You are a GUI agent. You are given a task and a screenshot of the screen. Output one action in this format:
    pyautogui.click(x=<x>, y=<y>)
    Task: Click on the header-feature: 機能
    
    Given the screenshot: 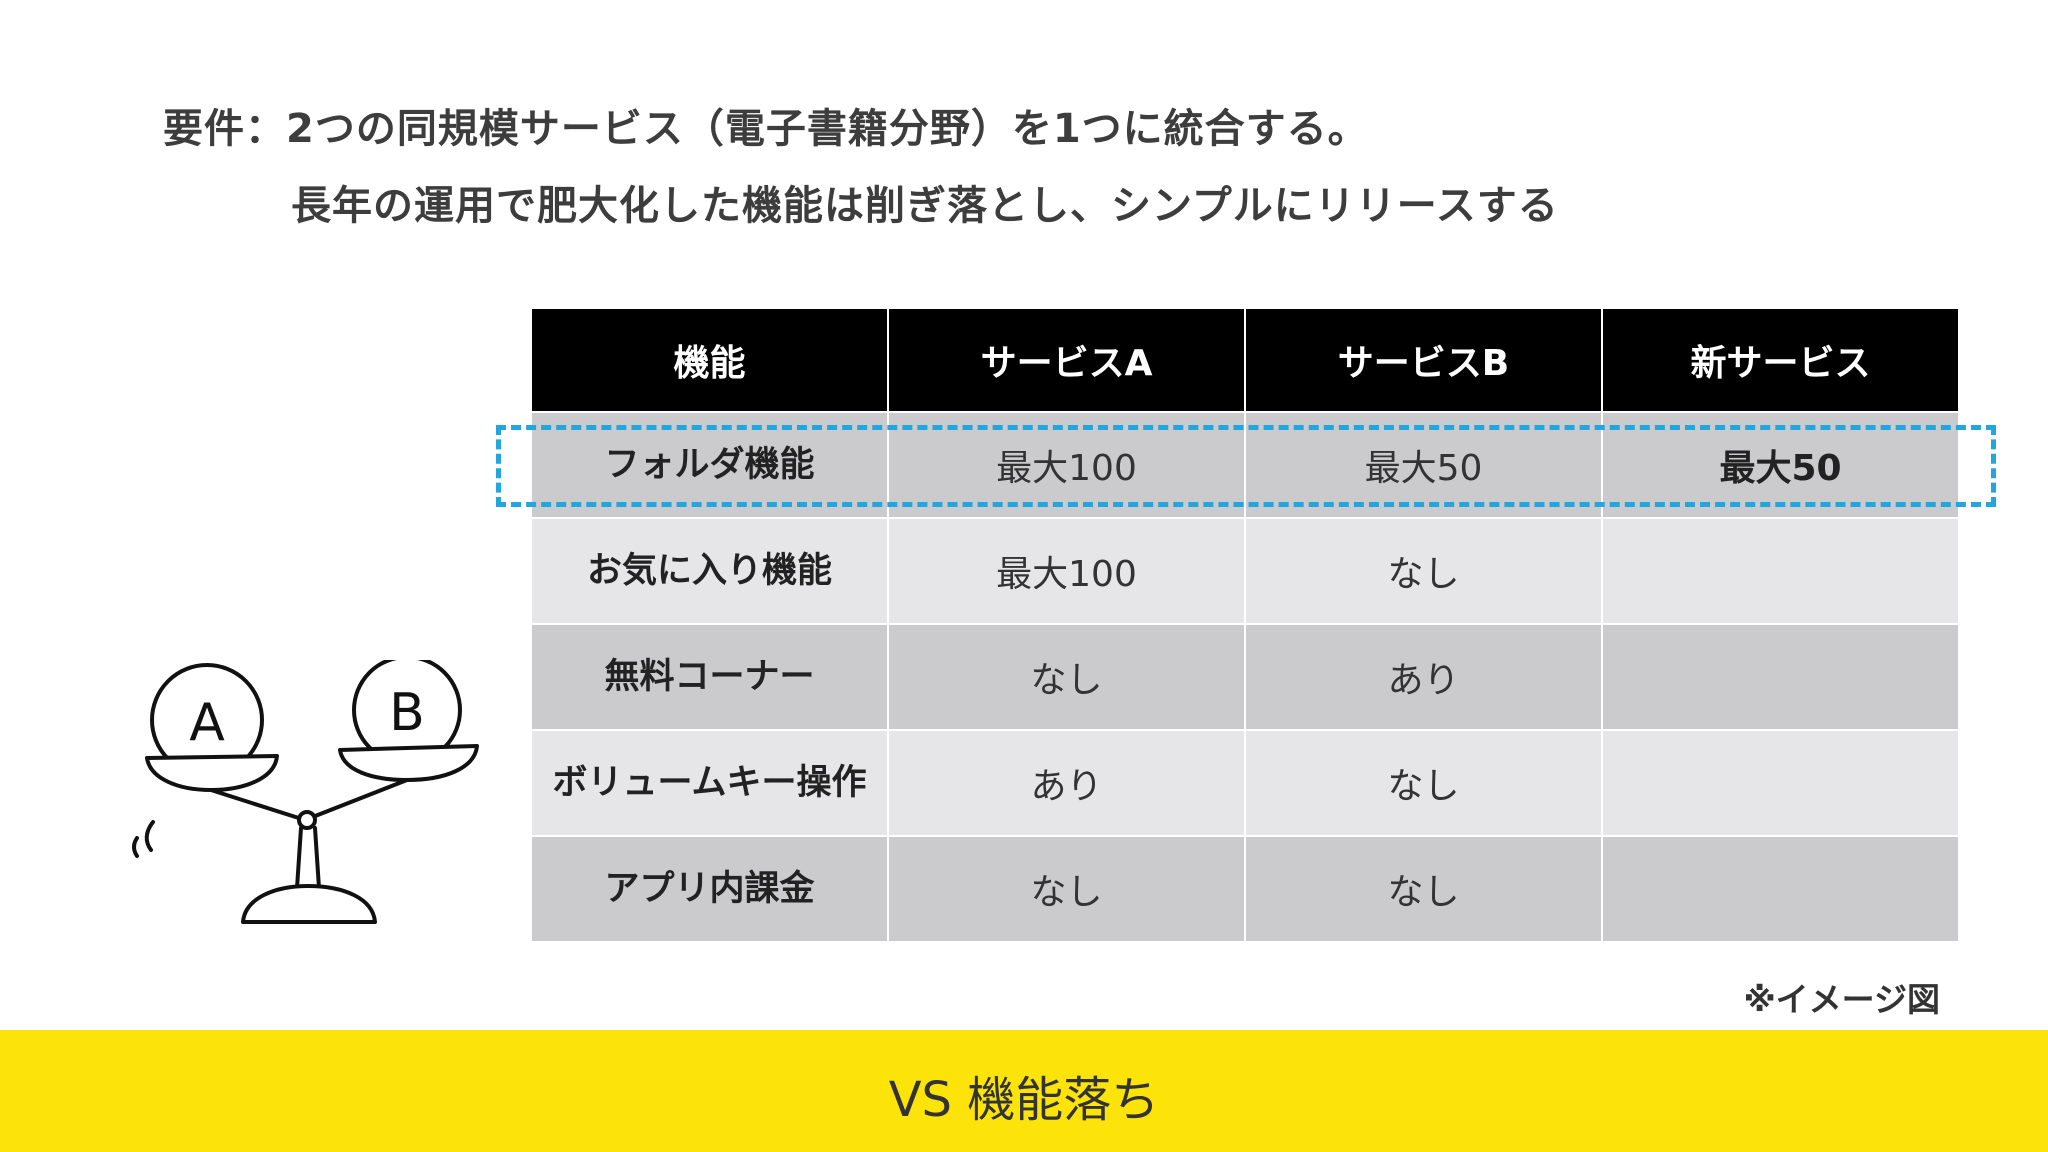 What is the action you would take?
    pyautogui.click(x=709, y=360)
    